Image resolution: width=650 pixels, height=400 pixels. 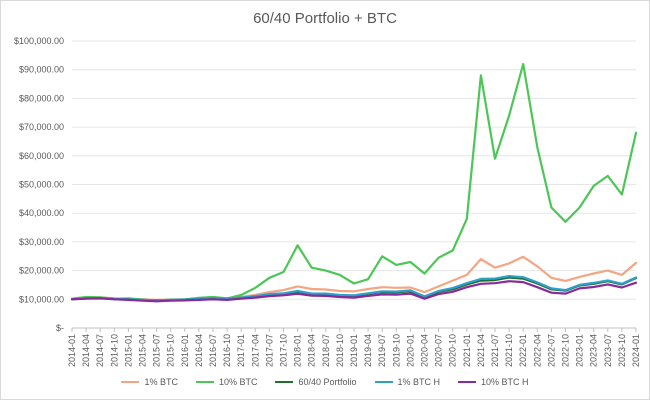 What do you see at coordinates (368, 350) in the screenshot?
I see `x-tick-label: 2019-04` at bounding box center [368, 350].